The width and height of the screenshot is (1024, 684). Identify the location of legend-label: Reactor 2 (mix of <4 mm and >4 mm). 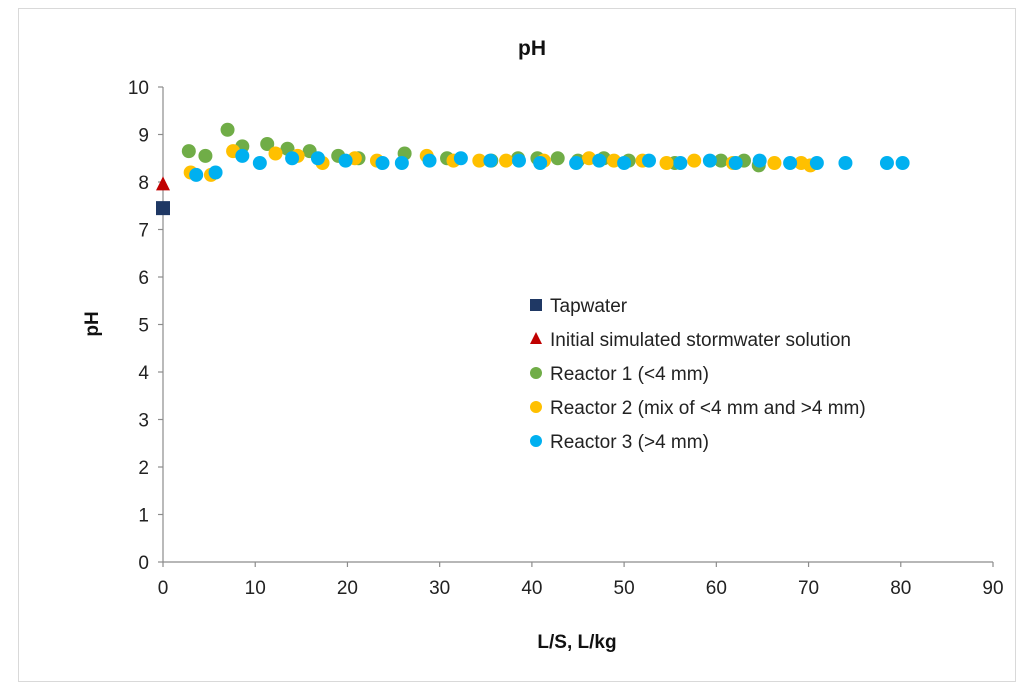
(708, 408).